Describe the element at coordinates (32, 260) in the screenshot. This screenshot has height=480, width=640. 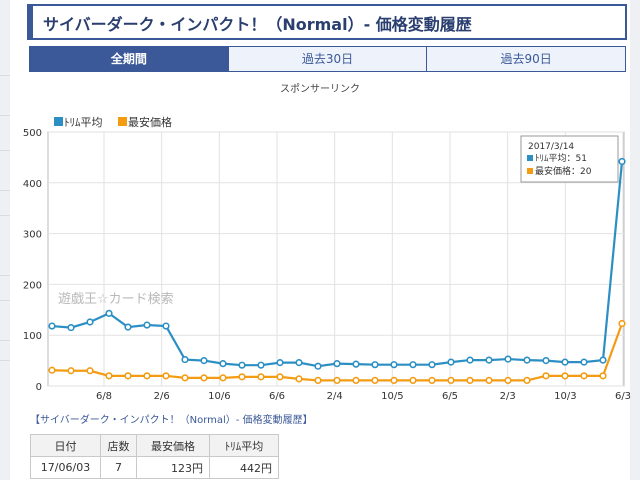
I see `y-axis-tick-labels: 0 100 200 300 400 500` at that location.